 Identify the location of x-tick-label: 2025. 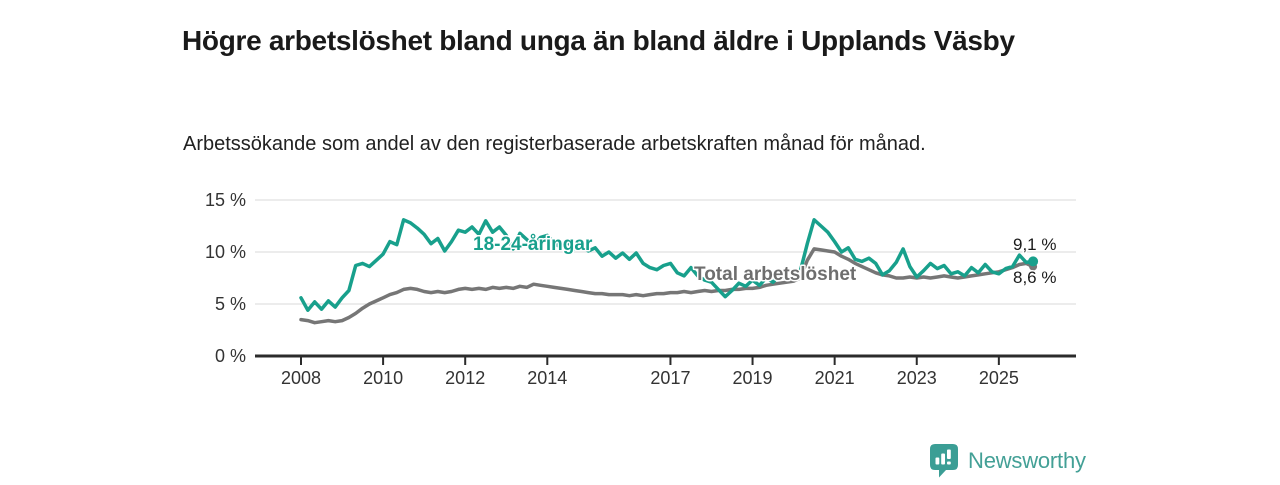
(999, 378).